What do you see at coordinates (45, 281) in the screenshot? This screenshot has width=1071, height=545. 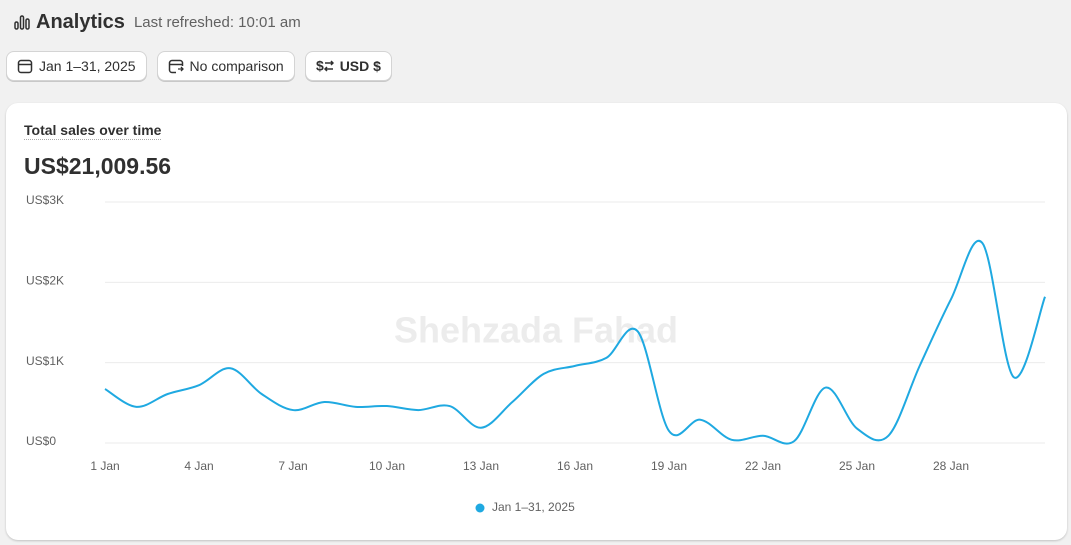 I see `y-tick-label: US$2K` at bounding box center [45, 281].